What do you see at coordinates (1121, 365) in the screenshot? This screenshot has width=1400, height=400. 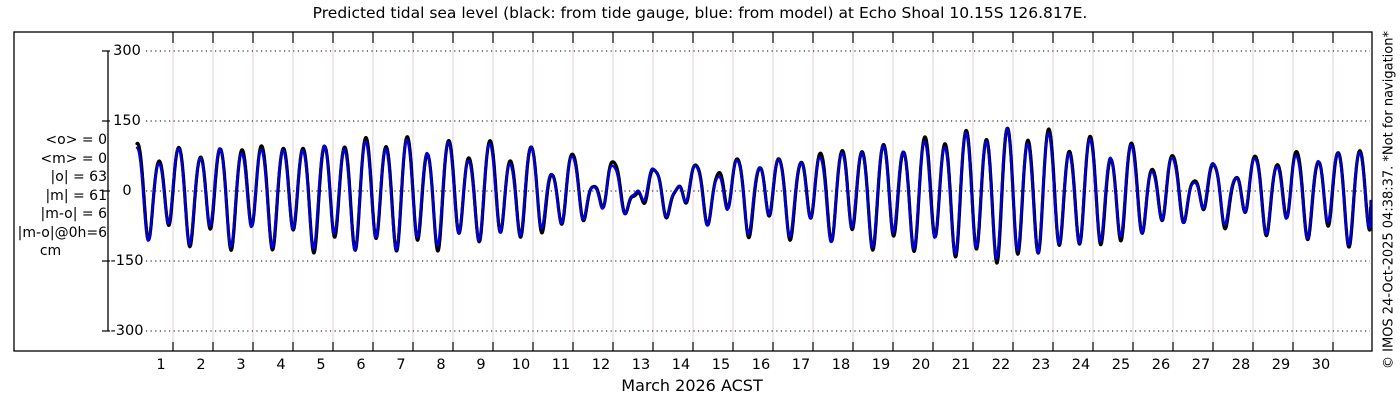 I see `x-tick-label: 25` at bounding box center [1121, 365].